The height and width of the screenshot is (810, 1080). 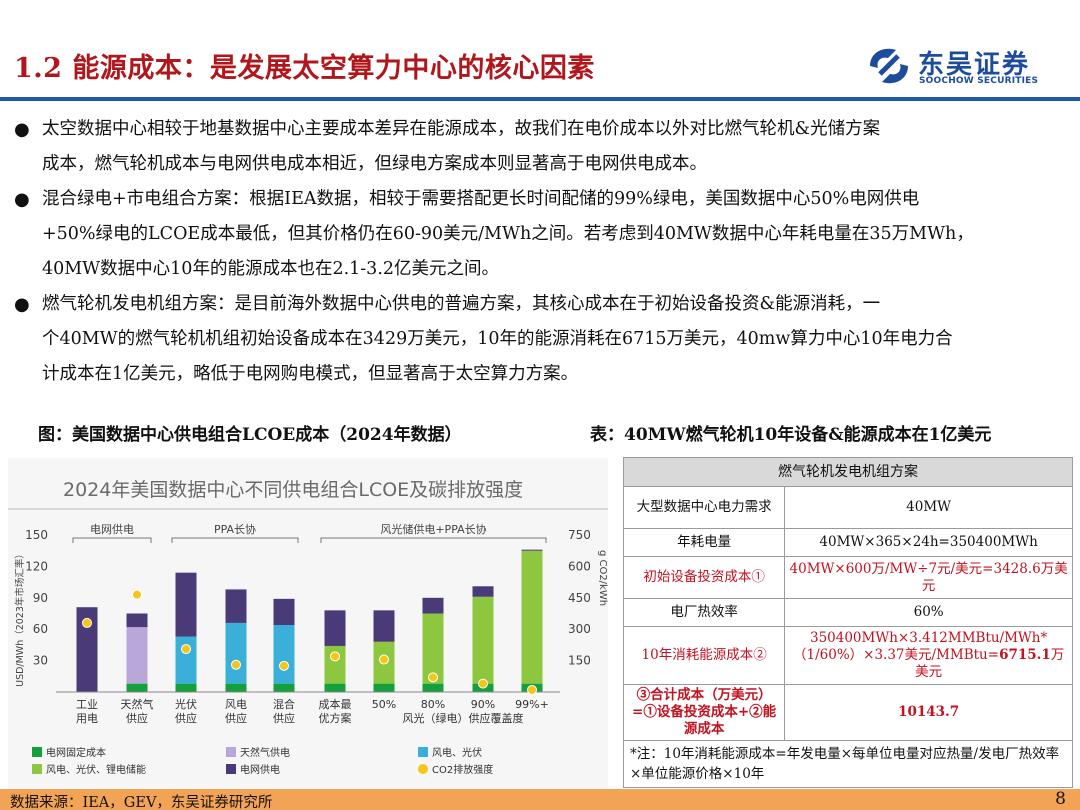 What do you see at coordinates (265, 753) in the screenshot?
I see `legend-label: 天然气供电` at bounding box center [265, 753].